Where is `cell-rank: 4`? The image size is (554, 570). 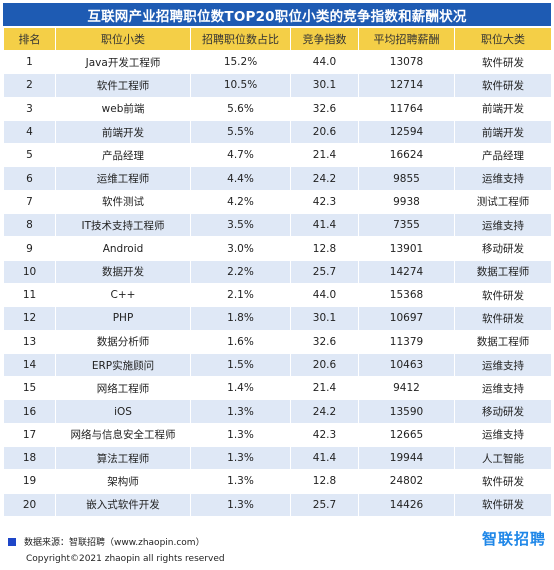 cell-rank: 4 is located at coordinates (29, 132).